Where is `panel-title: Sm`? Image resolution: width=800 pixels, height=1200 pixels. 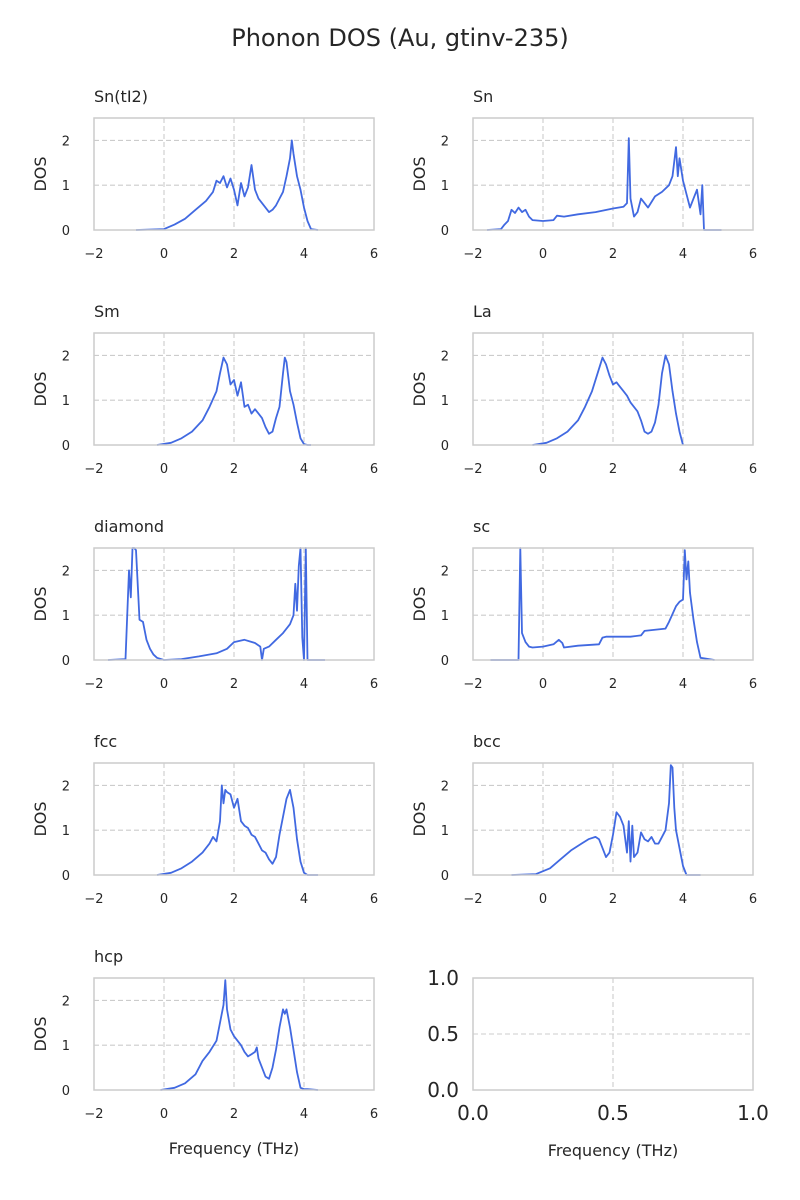
panel-title: Sm is located at coordinates (107, 311).